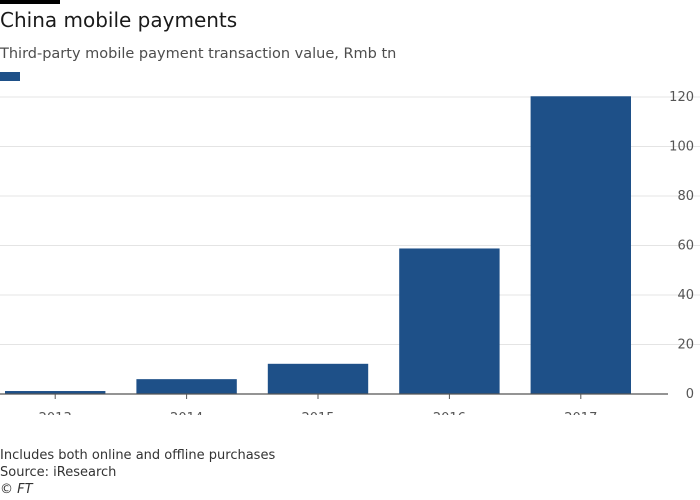 The image size is (700, 500). I want to click on y-tick-label: 100, so click(681, 147).